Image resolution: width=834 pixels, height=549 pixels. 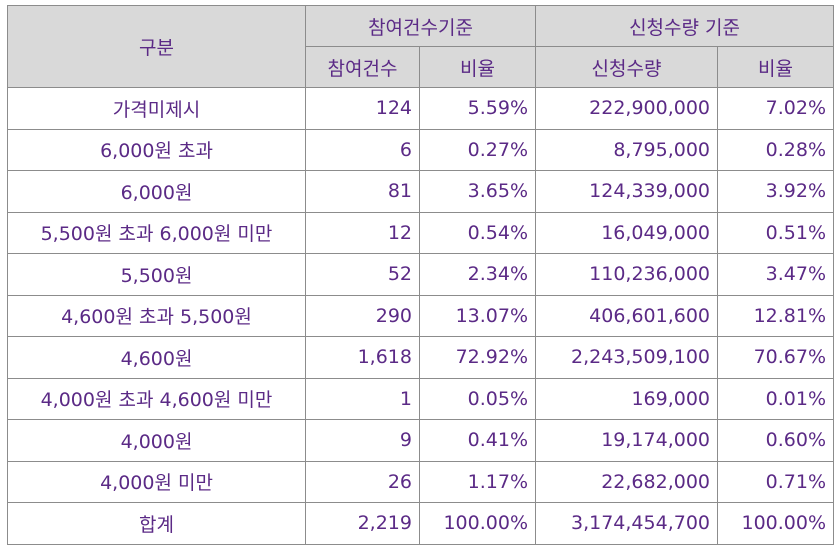 I want to click on row-label-cell: 4,000원, so click(x=156, y=440).